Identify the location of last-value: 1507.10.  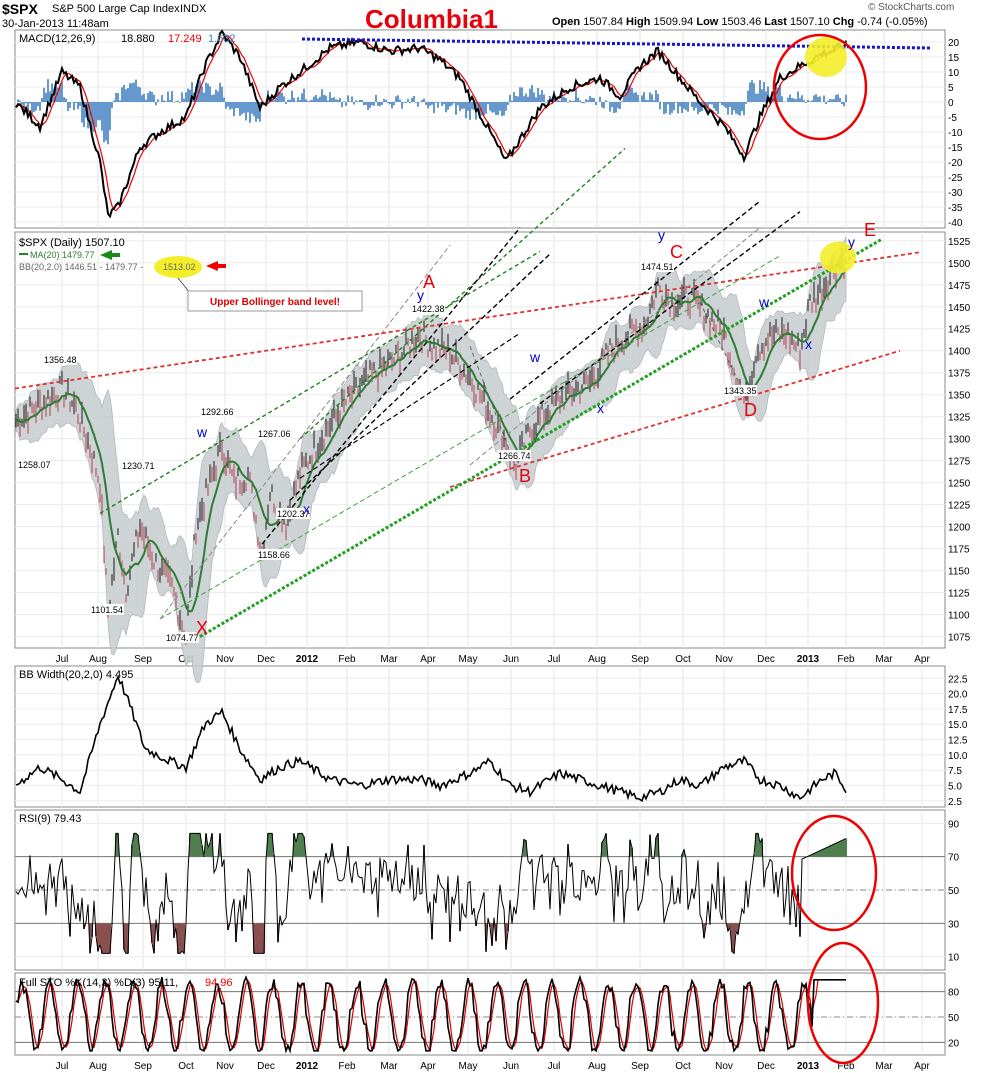
(809, 22).